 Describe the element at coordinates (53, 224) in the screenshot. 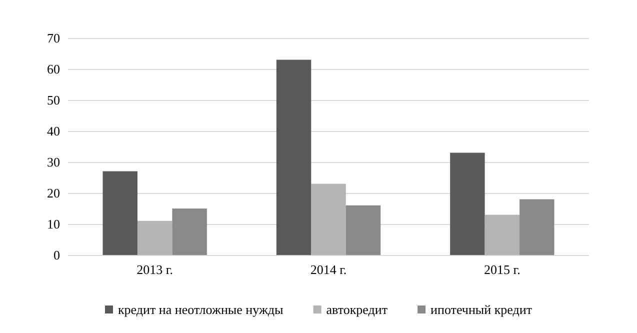

I see `y-tick-label: 10` at that location.